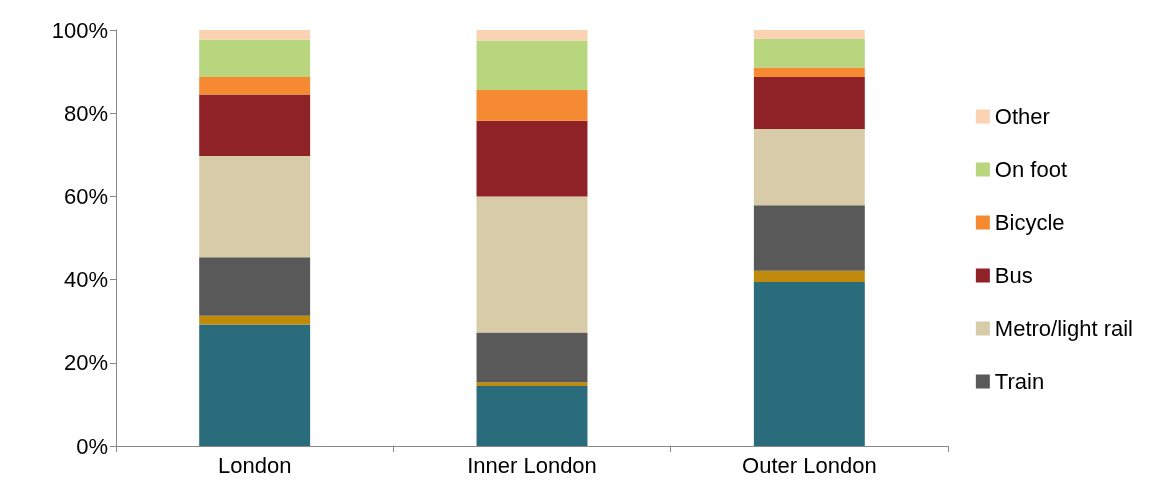  I want to click on legend-label: Metro/light rail, so click(1063, 328).